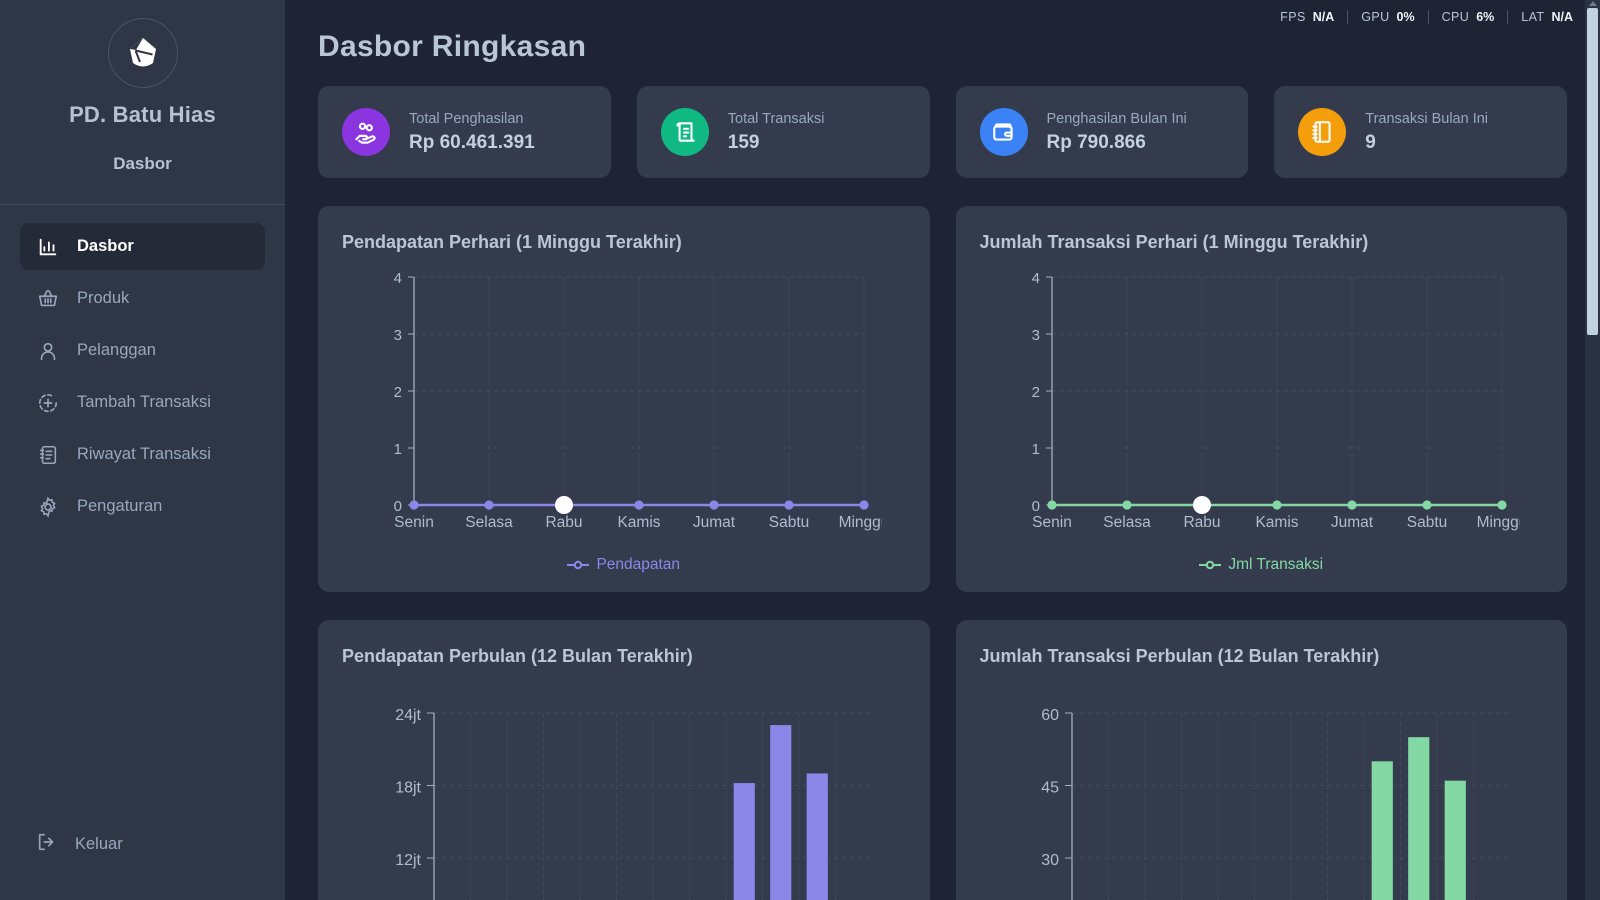  I want to click on bar-chart-icon, so click(48, 247).